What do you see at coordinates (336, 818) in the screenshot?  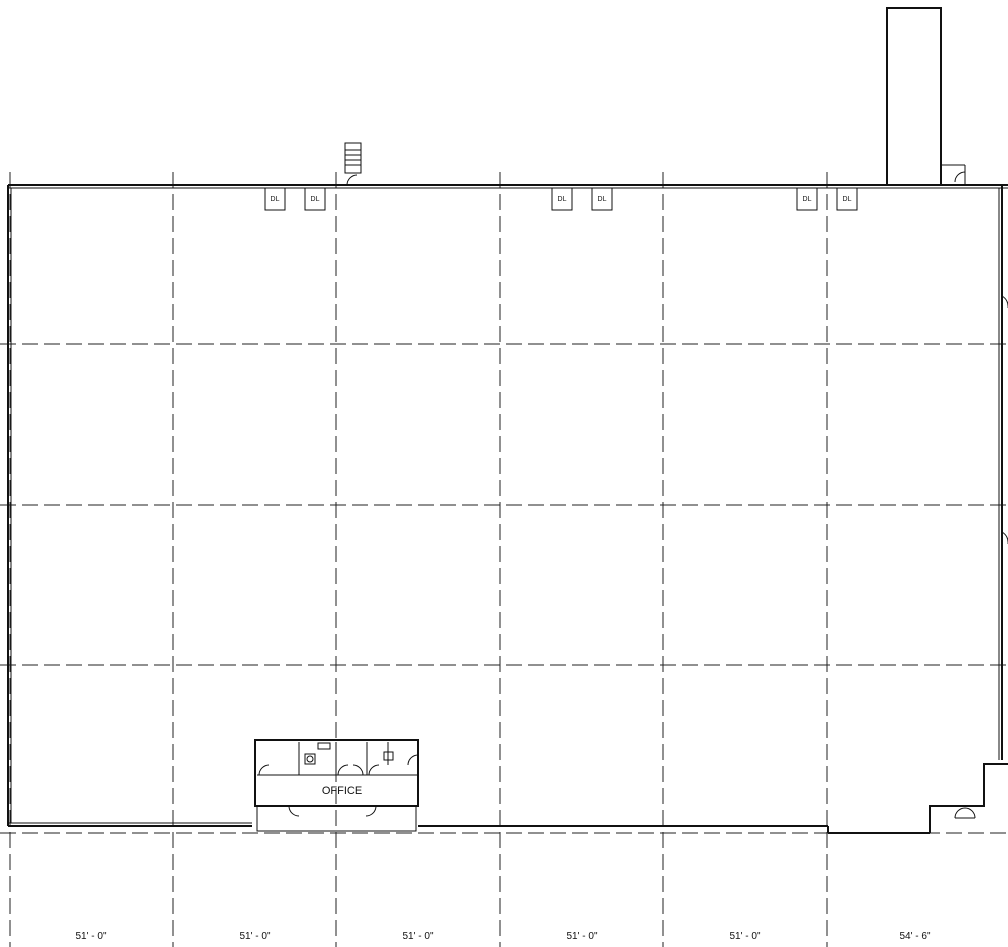 I see `office-south-strip` at bounding box center [336, 818].